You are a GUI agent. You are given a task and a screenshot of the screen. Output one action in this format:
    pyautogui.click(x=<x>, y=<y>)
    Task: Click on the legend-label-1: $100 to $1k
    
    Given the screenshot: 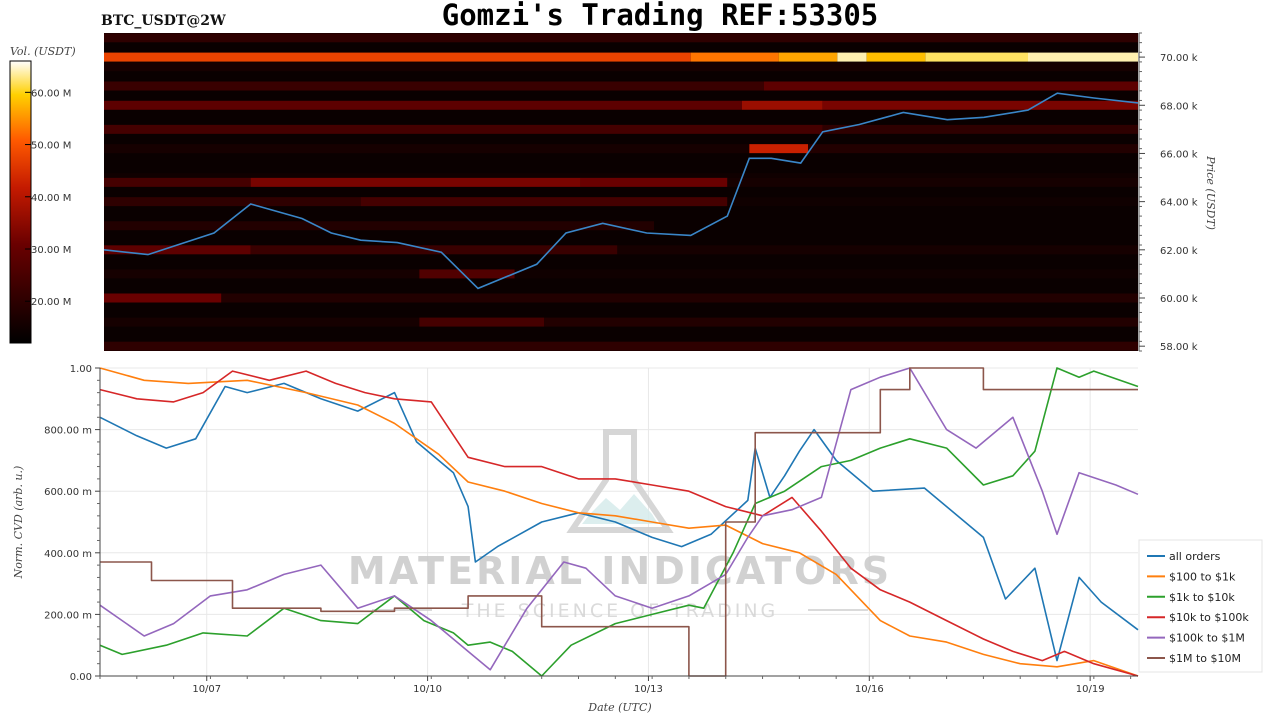 What is the action you would take?
    pyautogui.click(x=1202, y=576)
    